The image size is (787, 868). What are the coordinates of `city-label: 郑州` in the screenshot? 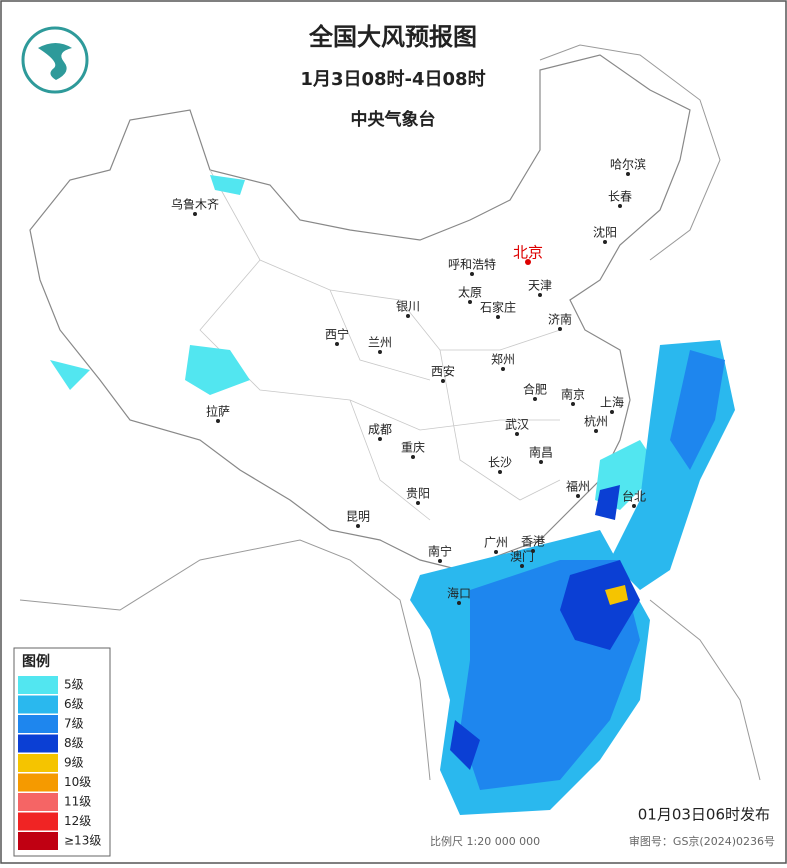 It's located at (503, 359).